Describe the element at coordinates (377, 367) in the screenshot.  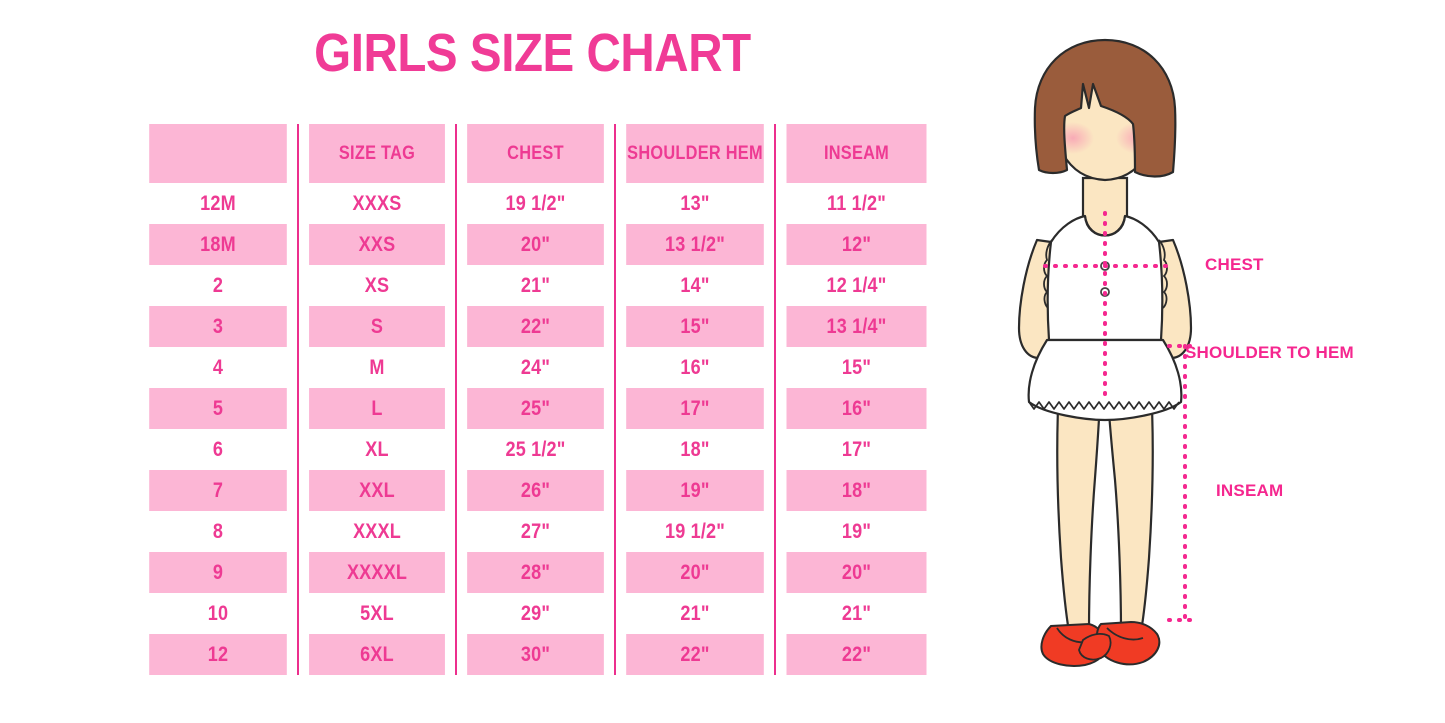
I see `cell-size-tag: M` at that location.